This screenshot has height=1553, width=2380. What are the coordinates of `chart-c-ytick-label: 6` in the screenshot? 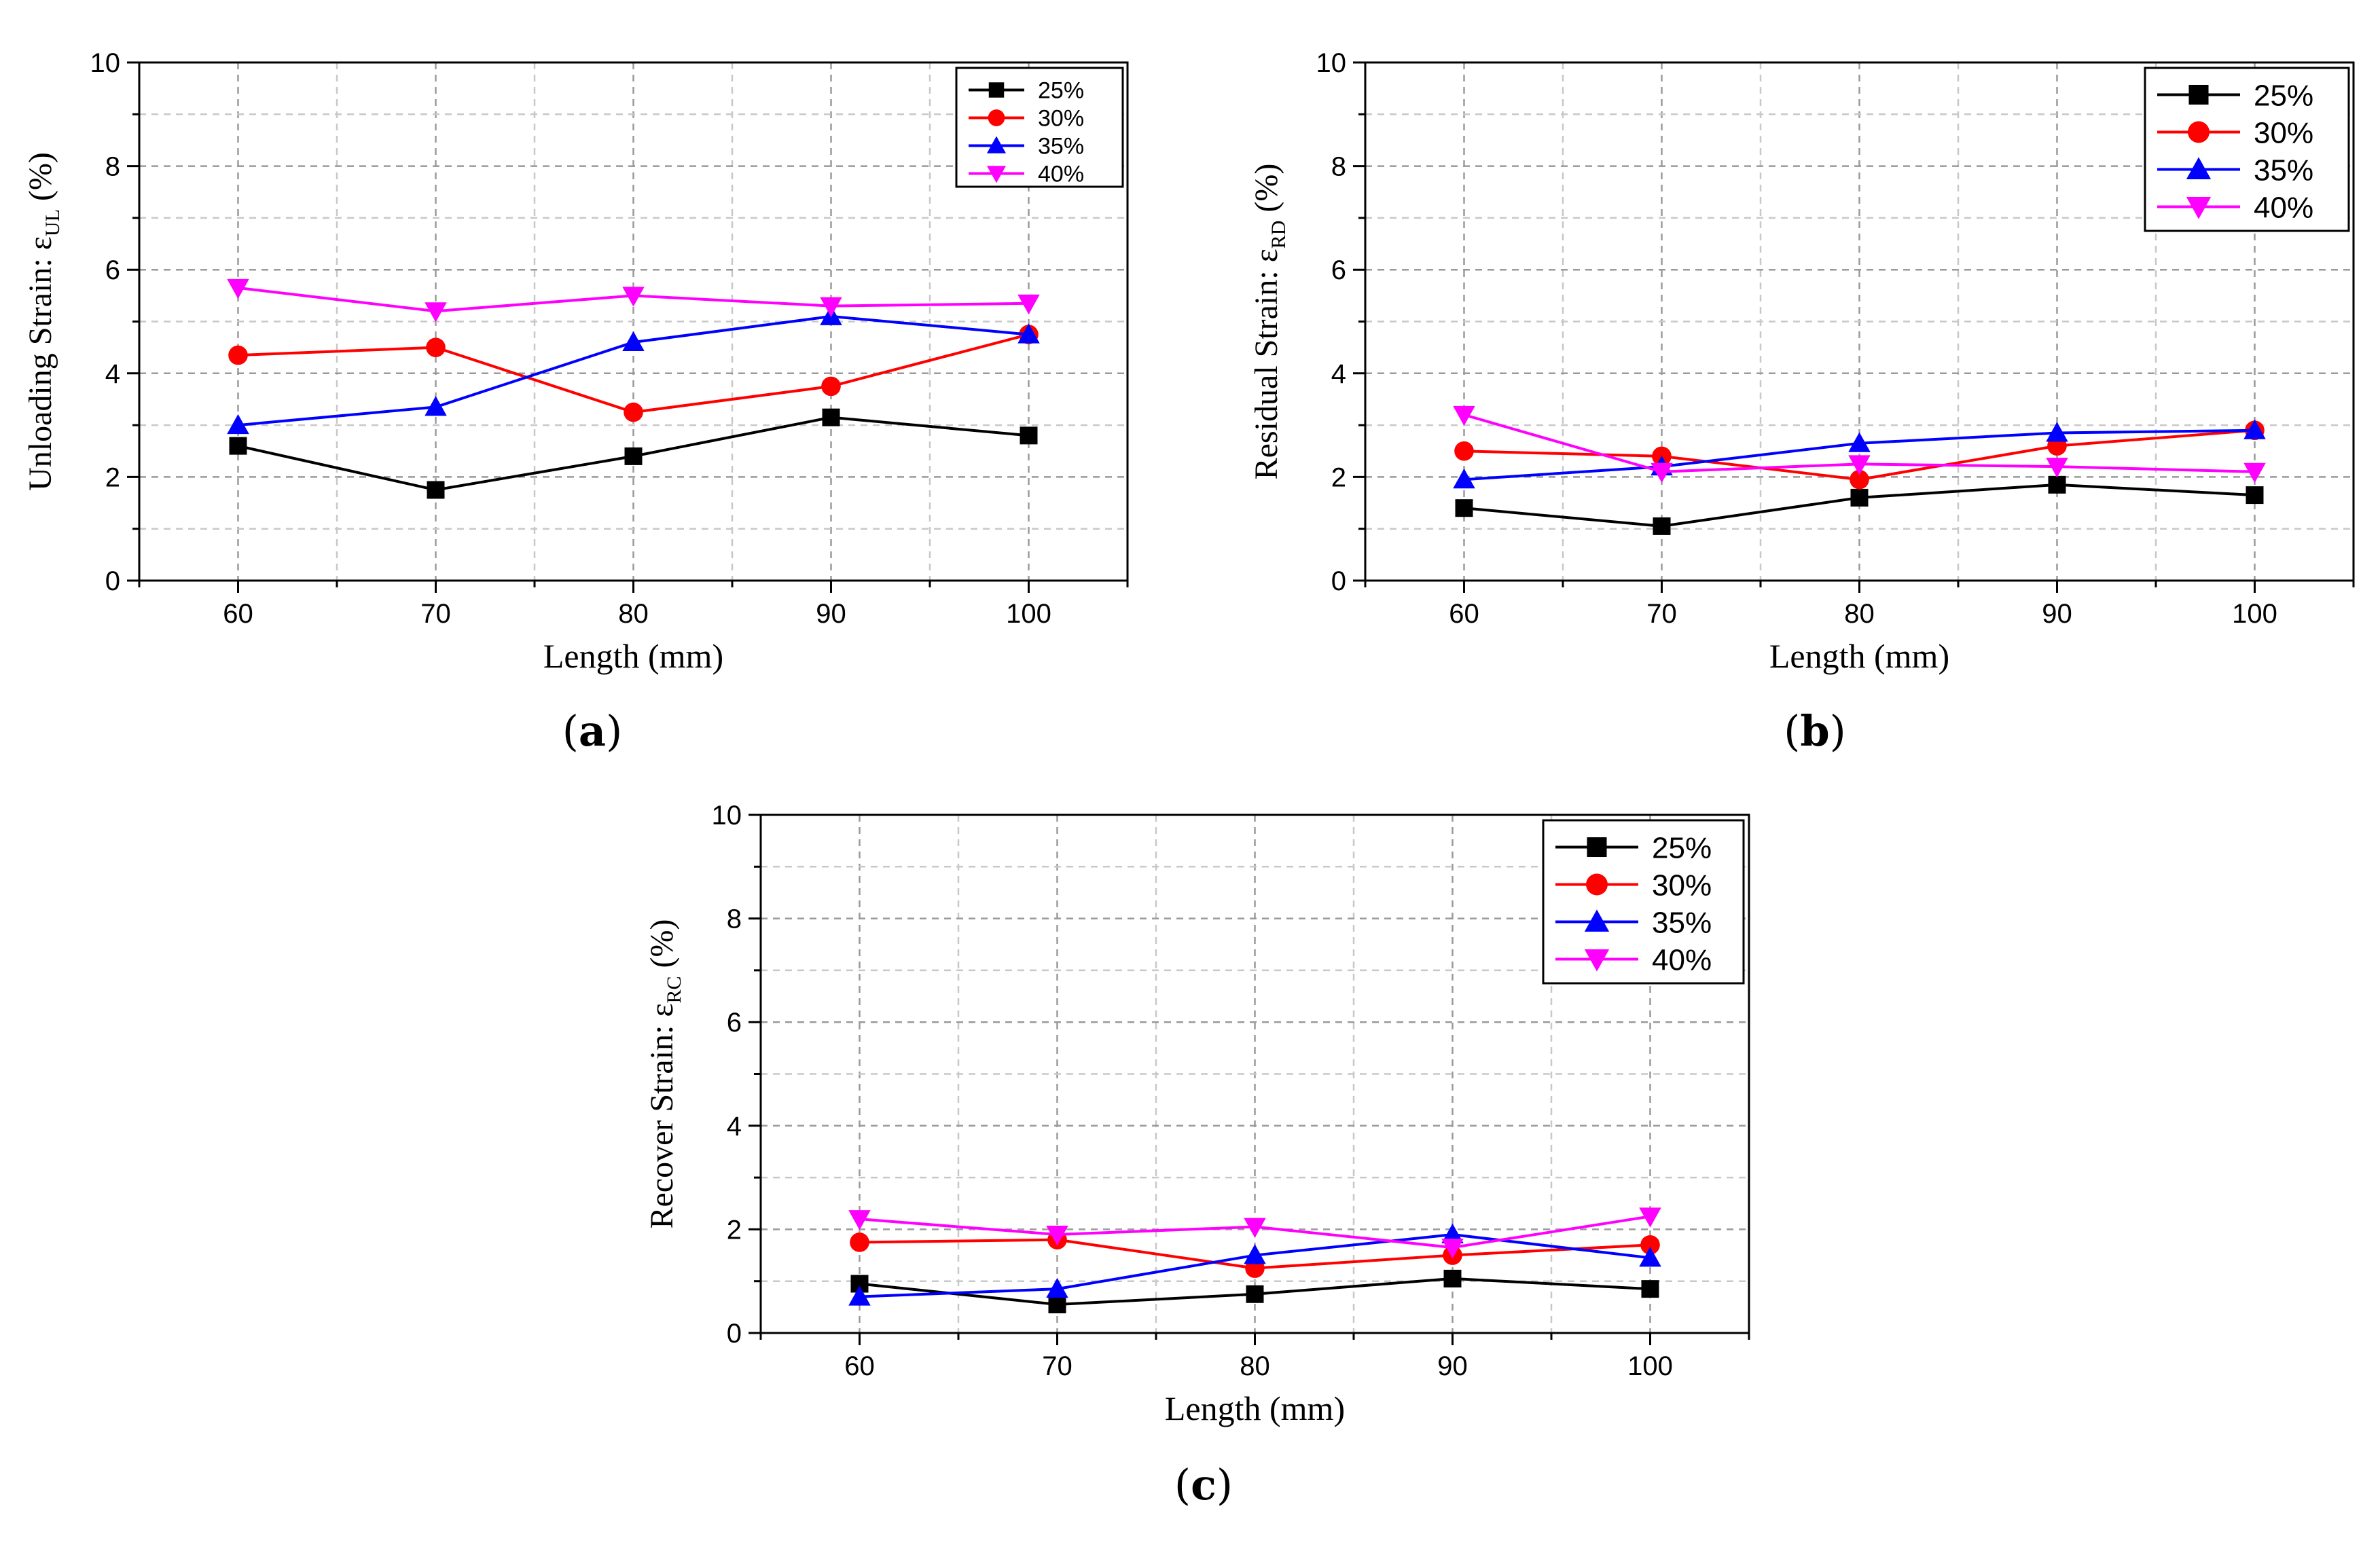 It's located at (735, 1023).